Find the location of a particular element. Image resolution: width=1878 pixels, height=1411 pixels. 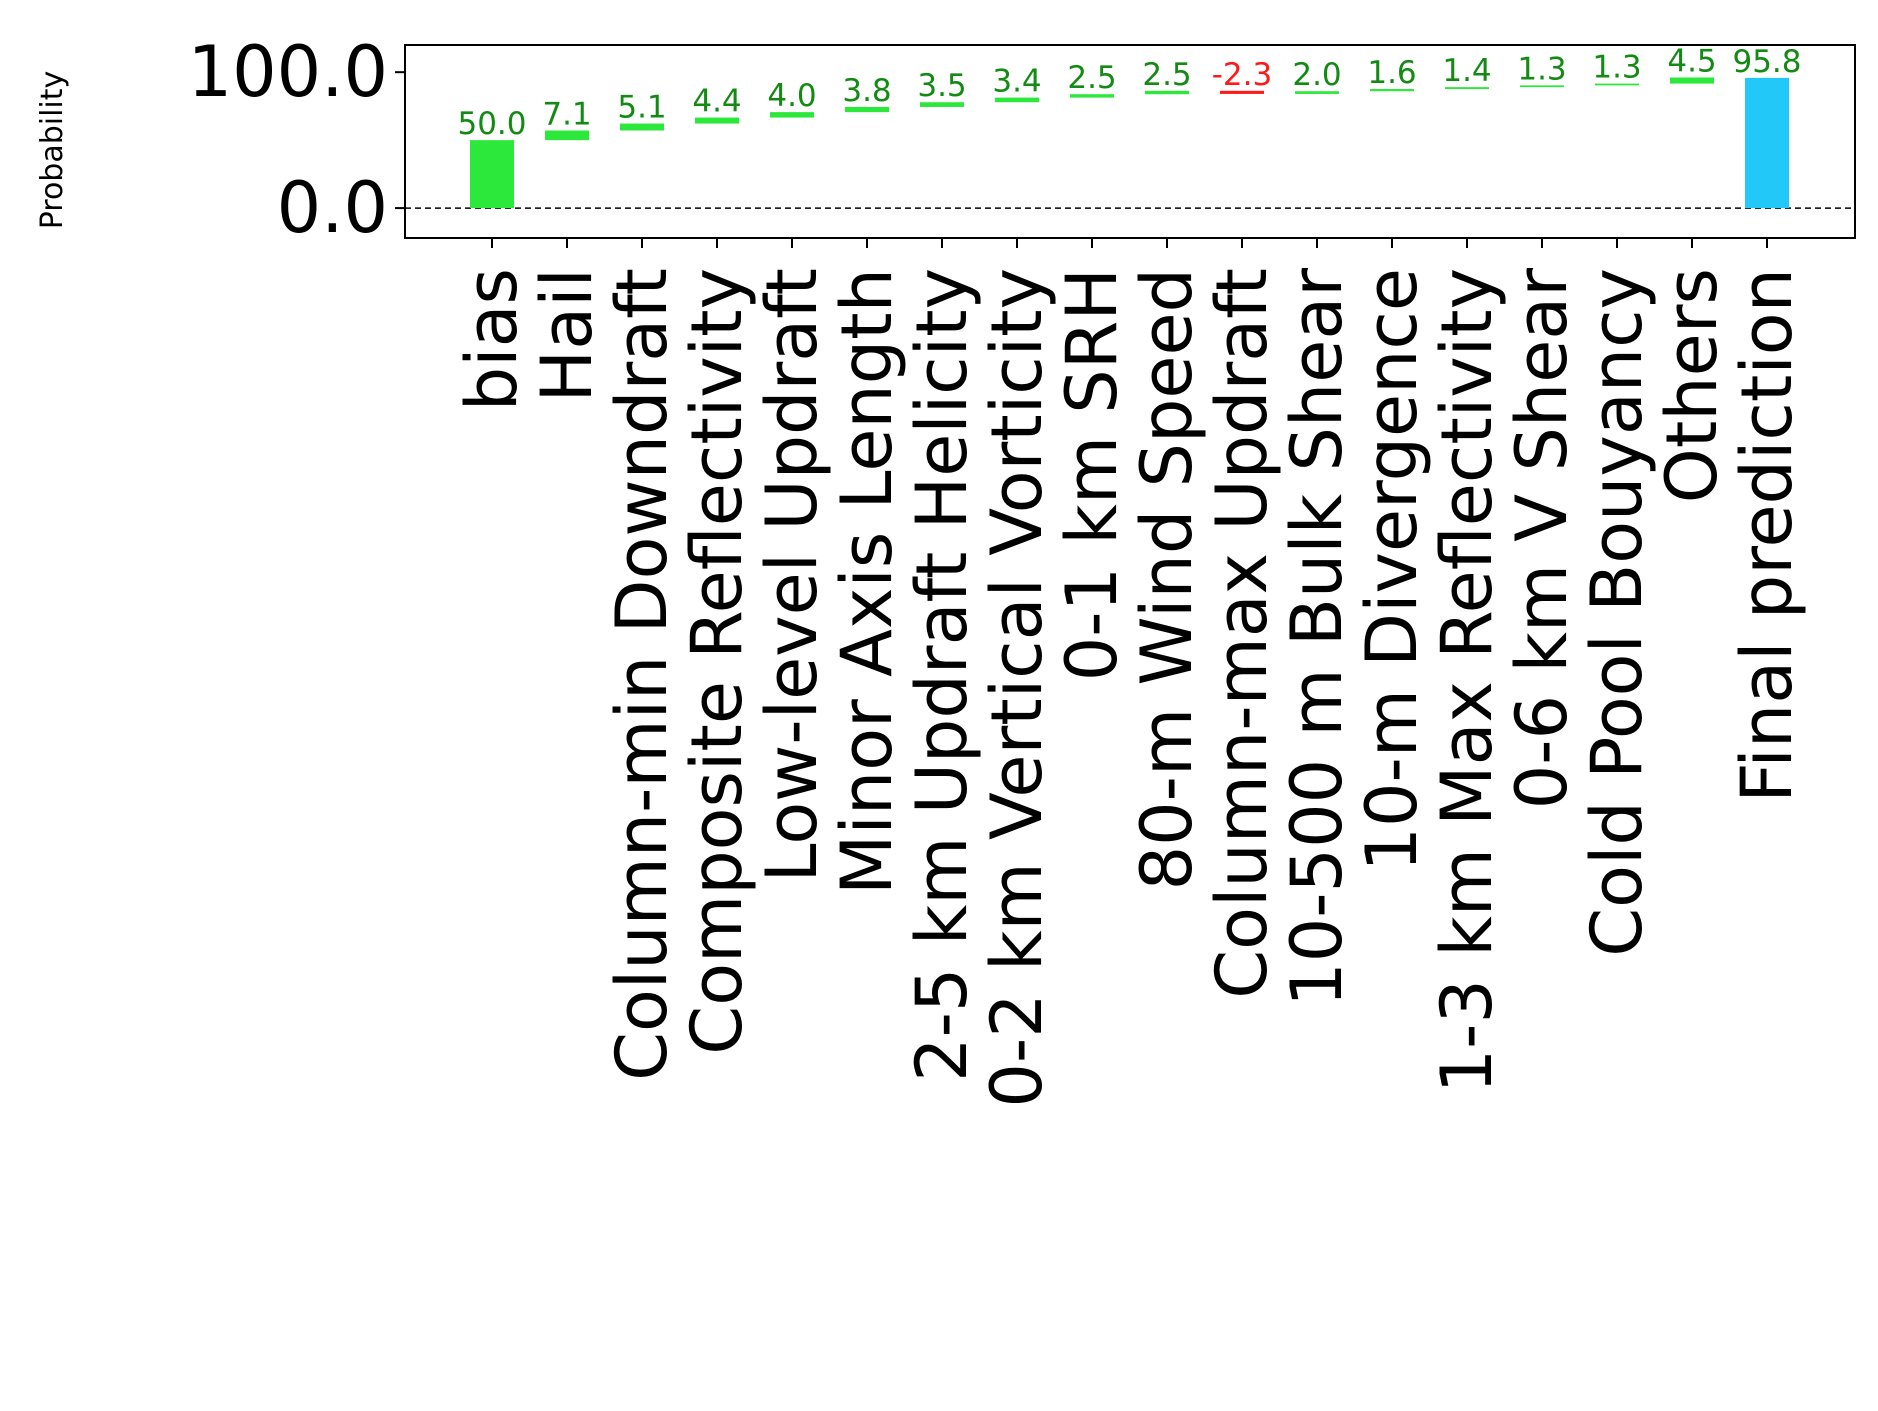

bar-value-label: 5.1 is located at coordinates (641, 108).